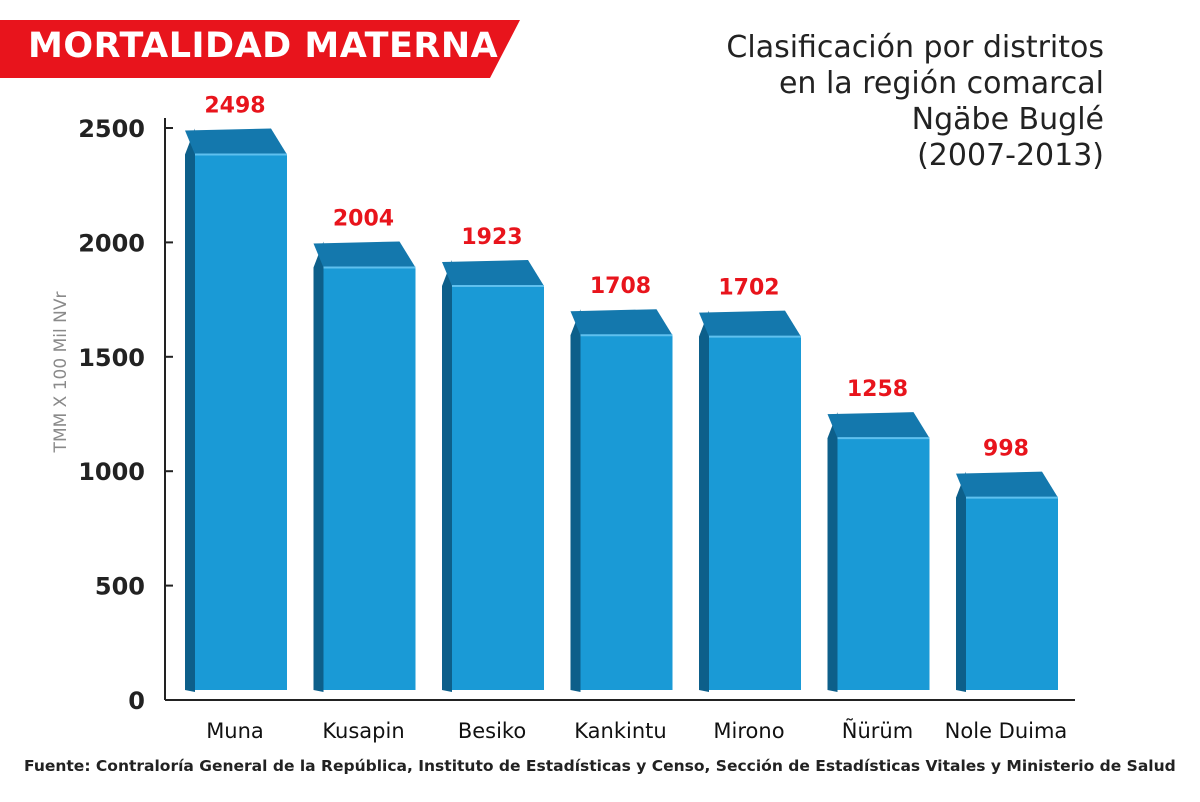 This screenshot has height=802, width=1200. I want to click on subtitle-line: en la región comarcal, so click(941, 83).